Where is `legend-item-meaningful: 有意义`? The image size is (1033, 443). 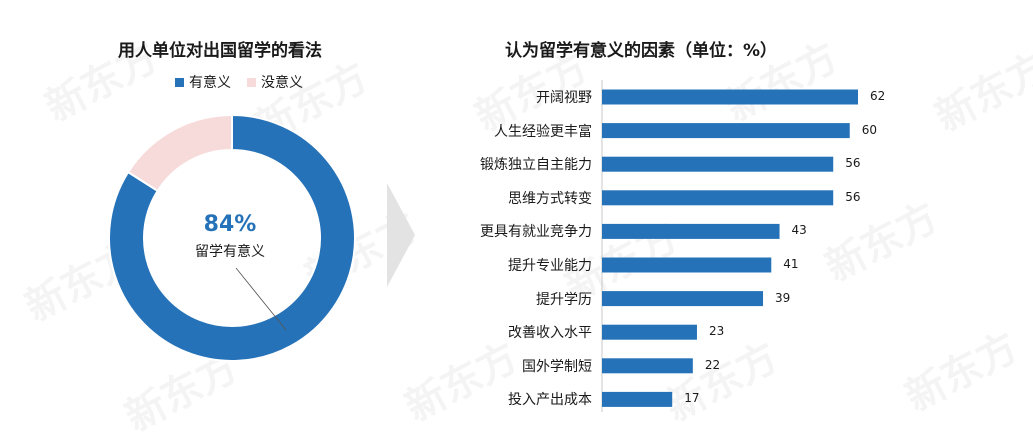 legend-item-meaningful: 有意义 is located at coordinates (203, 82).